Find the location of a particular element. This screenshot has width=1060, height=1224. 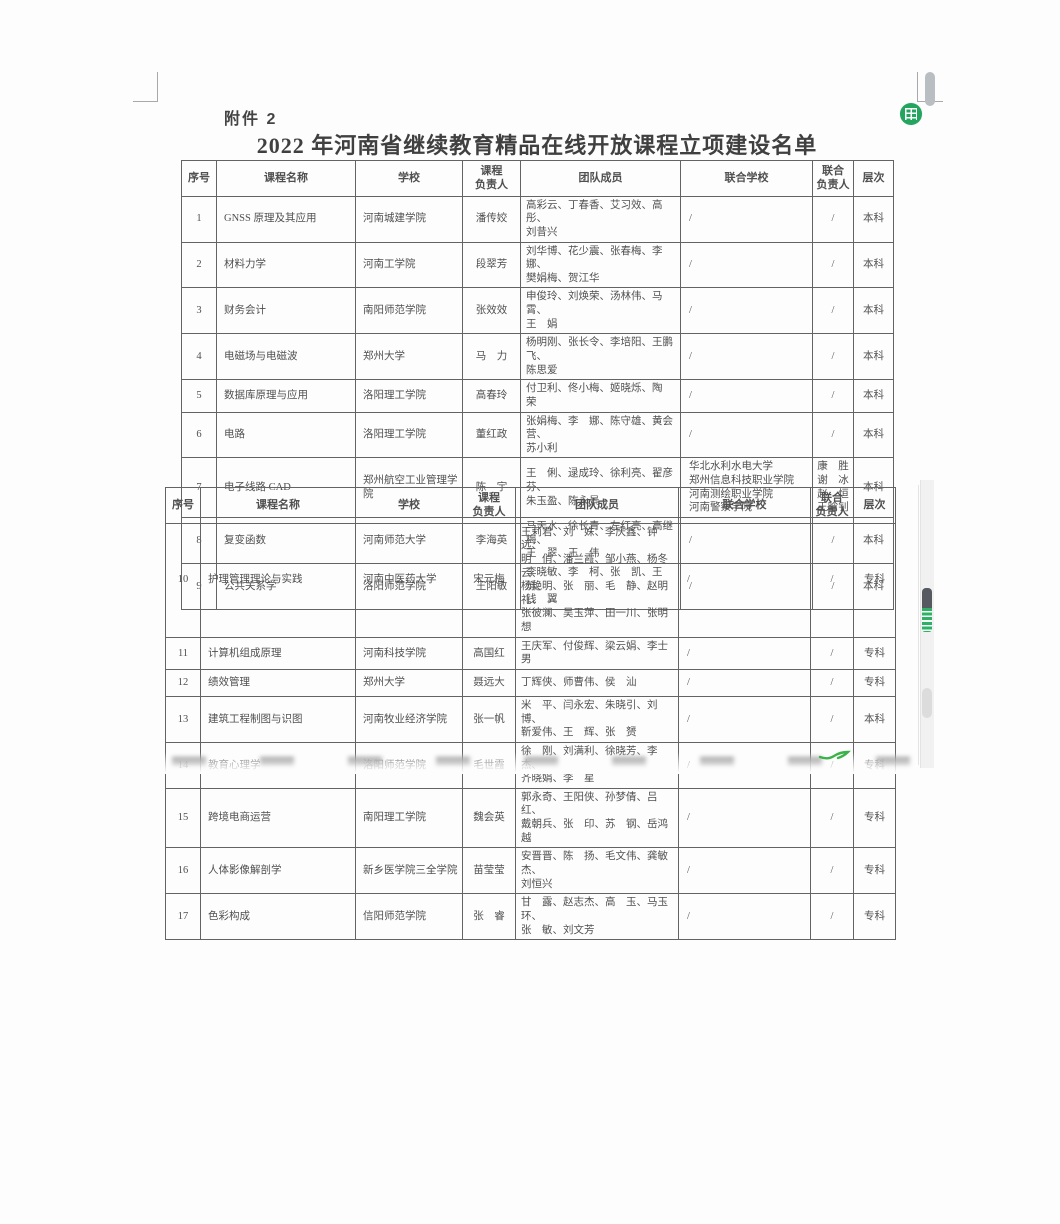

cell-team: 高彩云、丁春香、艾习效、高 彤、 刘昔兴 is located at coordinates (600, 219).